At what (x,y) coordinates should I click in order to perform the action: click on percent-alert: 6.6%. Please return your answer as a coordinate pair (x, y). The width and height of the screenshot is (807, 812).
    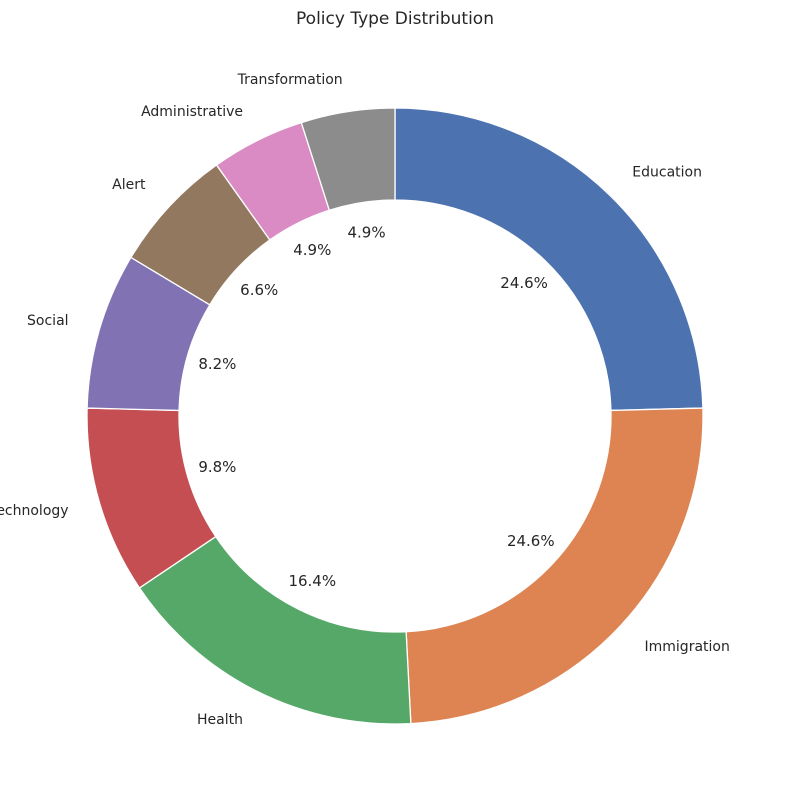
    Looking at the image, I should click on (259, 290).